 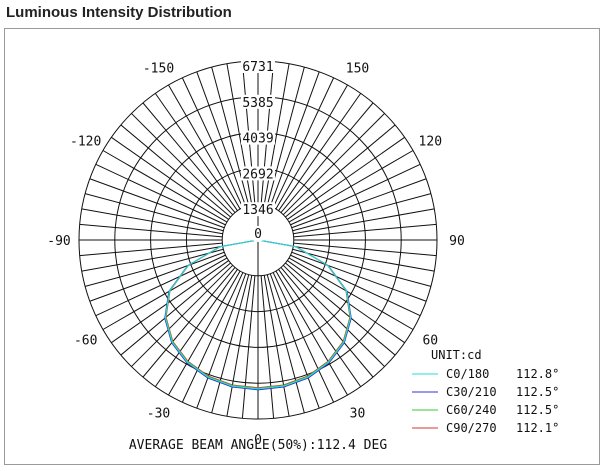 I want to click on radial-tick-label: 5385, so click(x=257, y=103).